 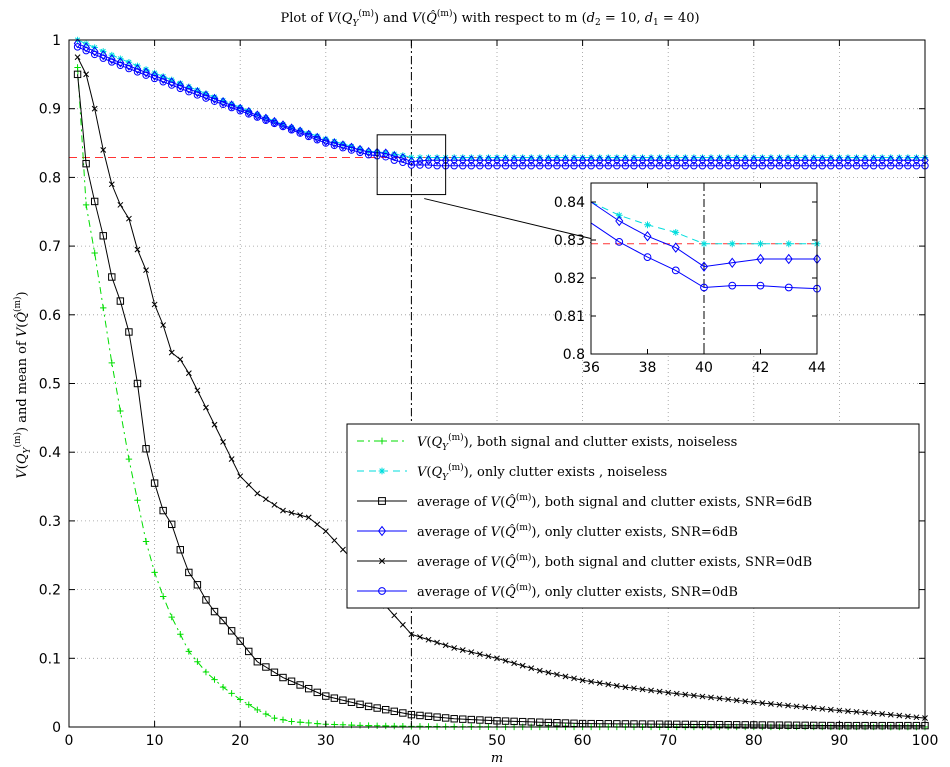 I want to click on y-tick-label: 0.4, so click(x=50, y=453).